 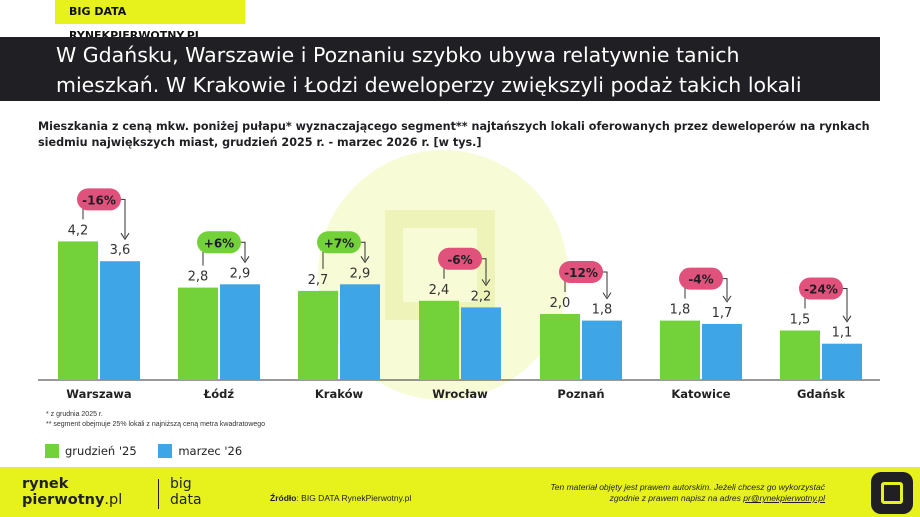 I want to click on logo-line-2-main: pierwotny, so click(x=63, y=500).